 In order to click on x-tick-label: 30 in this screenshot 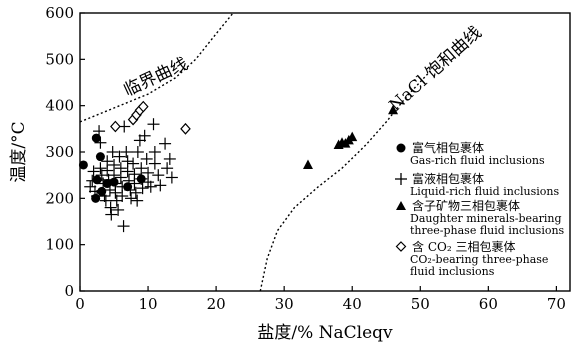, I will do `click(284, 304)`.